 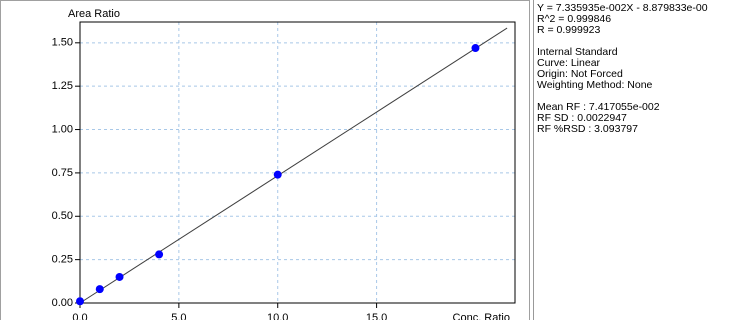 I want to click on x-axis-label: Conc. Ratio, so click(x=481, y=316).